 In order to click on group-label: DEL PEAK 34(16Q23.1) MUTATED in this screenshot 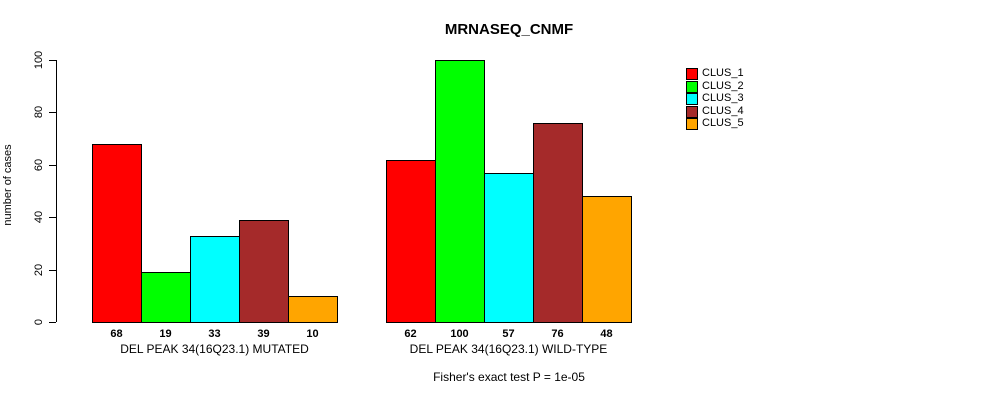, I will do `click(214, 349)`.